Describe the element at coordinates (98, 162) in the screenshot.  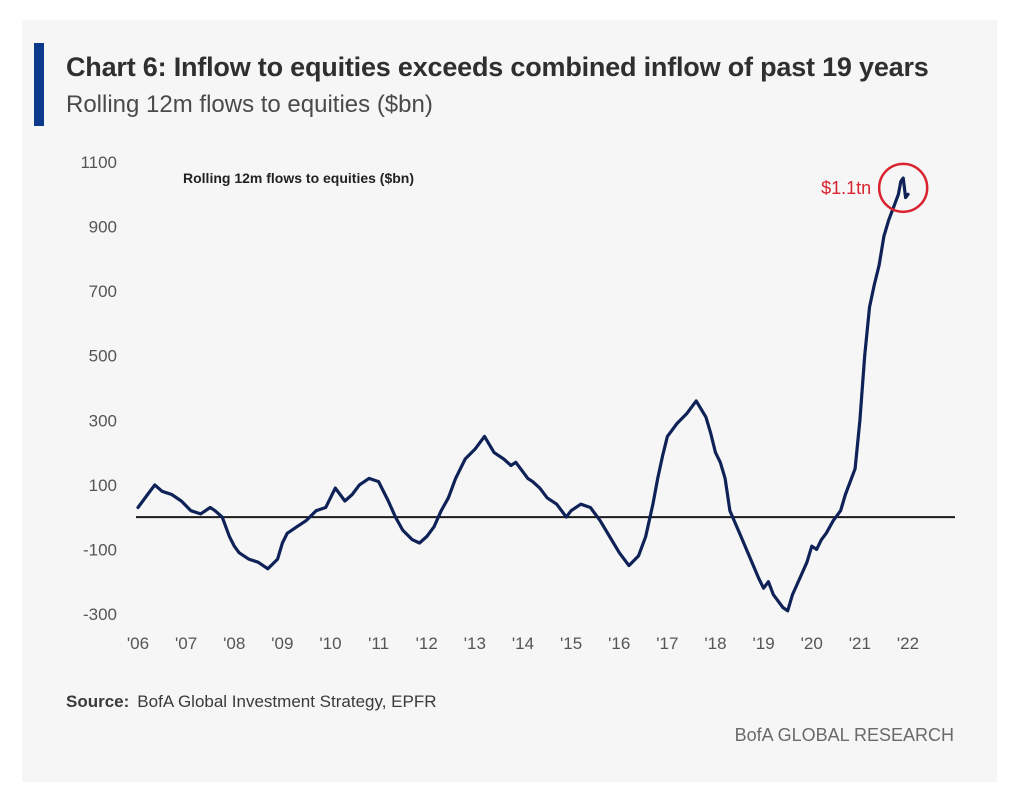
I see `y-tick-label: 1100` at that location.